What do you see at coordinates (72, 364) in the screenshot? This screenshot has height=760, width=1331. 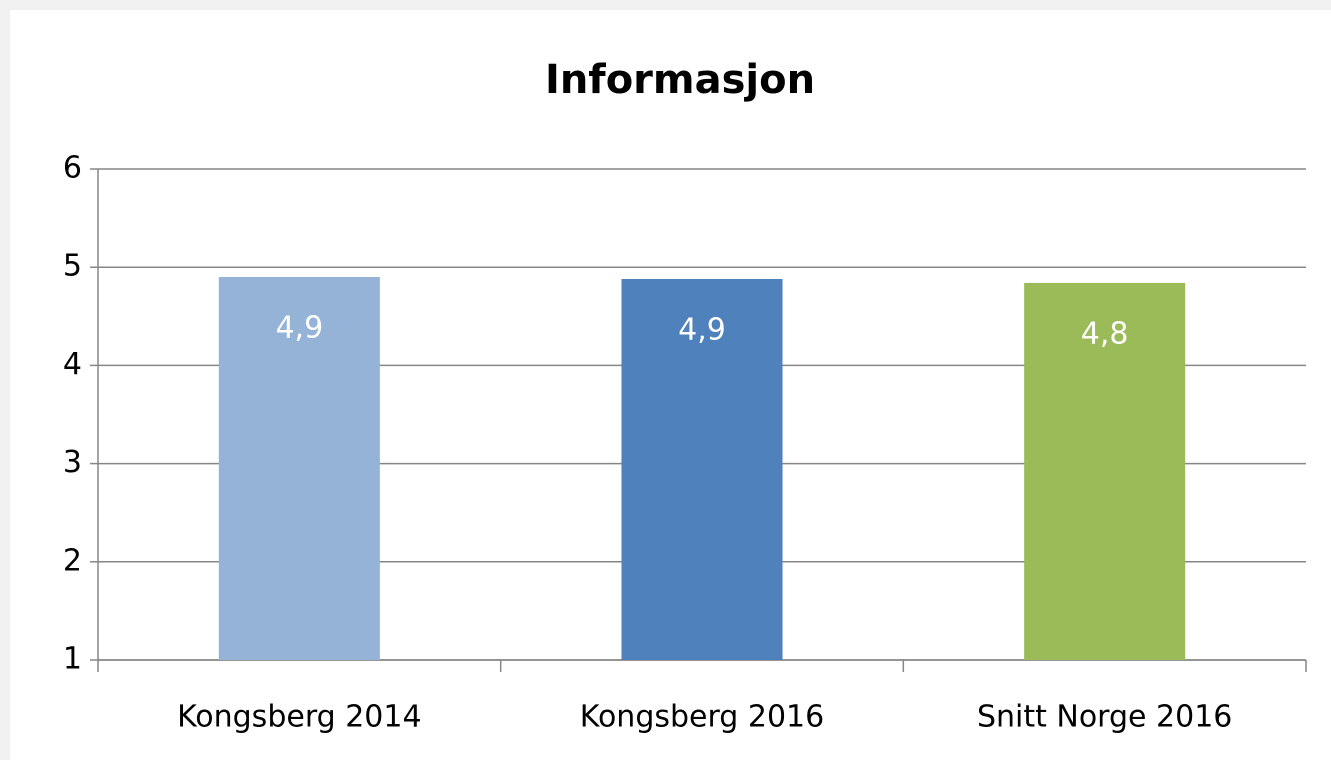 I see `y-tick-label: 4` at bounding box center [72, 364].